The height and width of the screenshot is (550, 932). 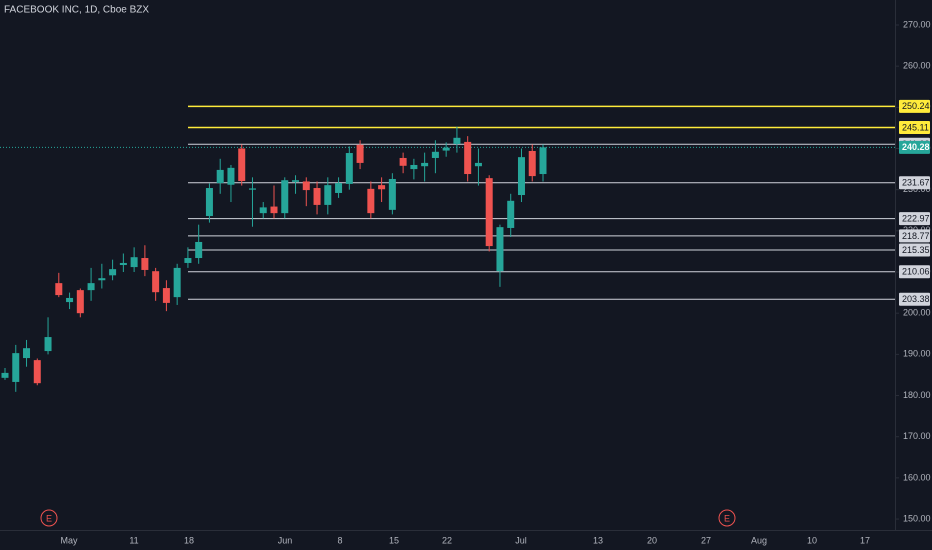 I want to click on level-label: 215.35, so click(x=916, y=250).